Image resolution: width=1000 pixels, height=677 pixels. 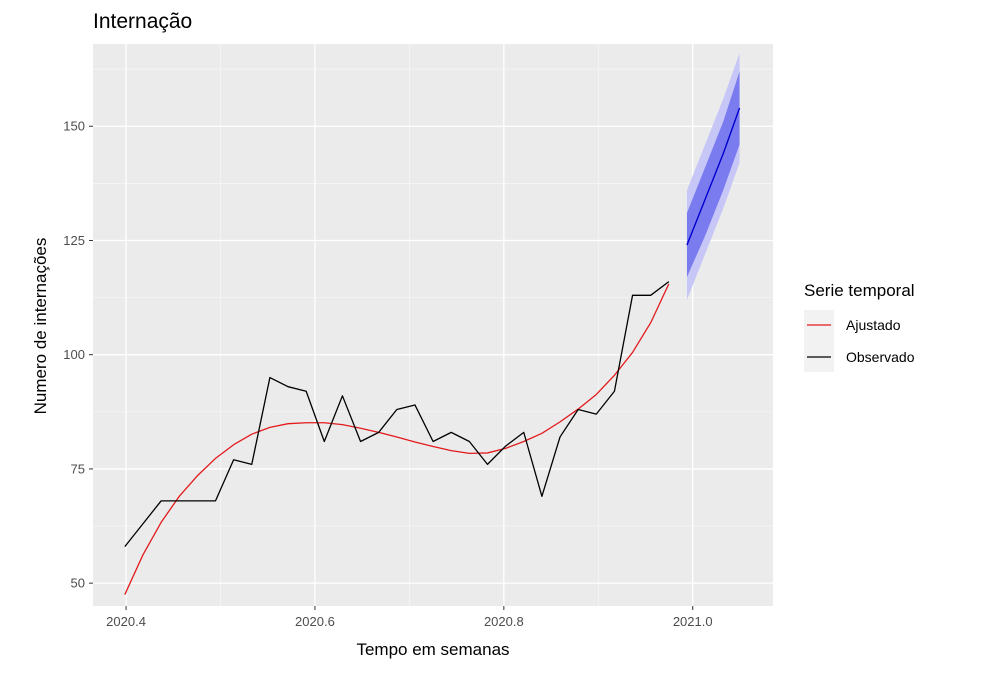 I want to click on y-tick-label: 125, so click(x=74, y=240).